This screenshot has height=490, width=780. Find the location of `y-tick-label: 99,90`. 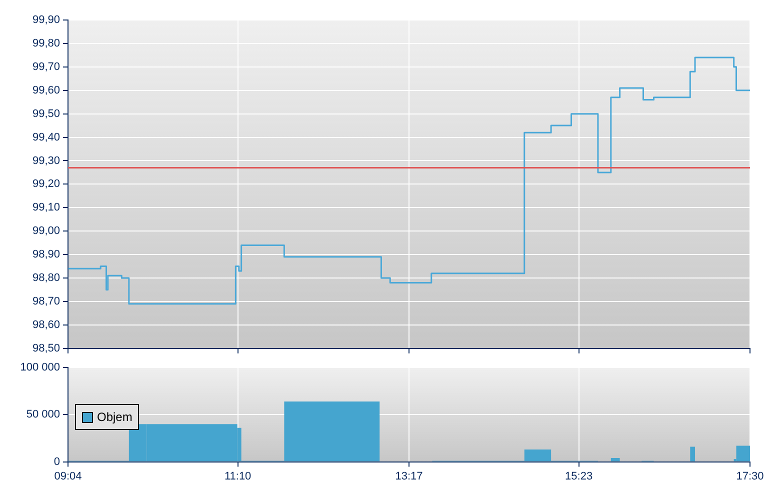

y-tick-label: 99,90 is located at coordinates (46, 20).